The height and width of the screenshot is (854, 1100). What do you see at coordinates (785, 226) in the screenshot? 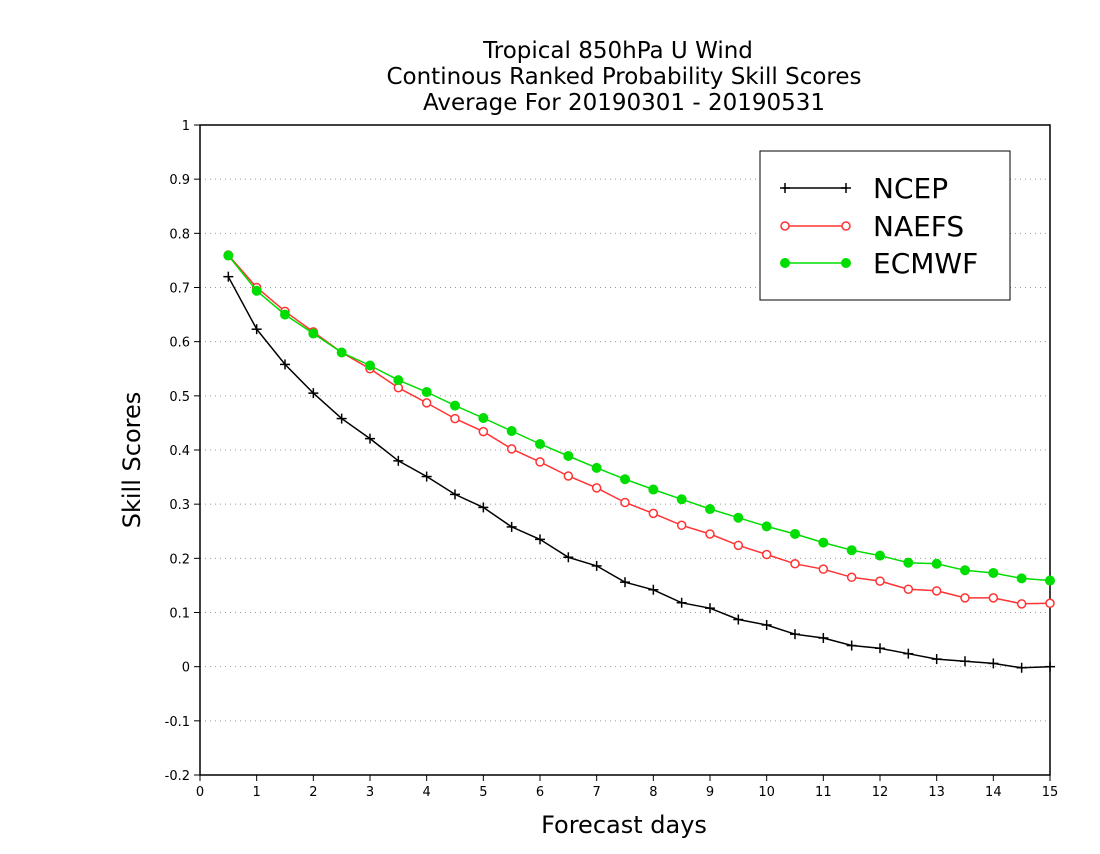
I see `legend-marker-left-naefs` at bounding box center [785, 226].